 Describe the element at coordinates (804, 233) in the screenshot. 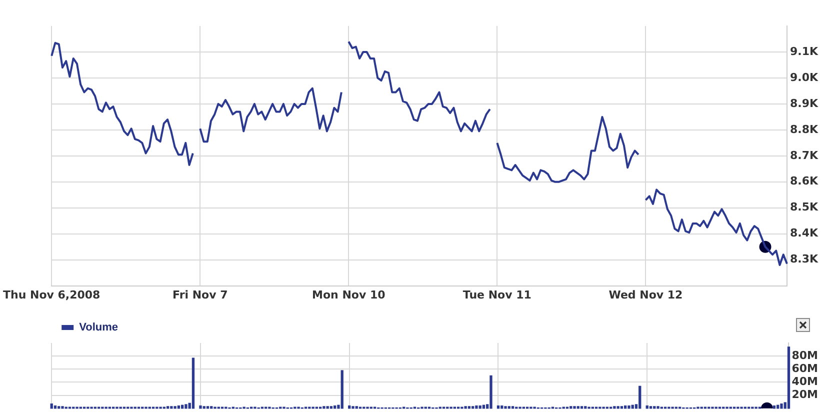

I see `y-tick-label: 8.4K` at that location.